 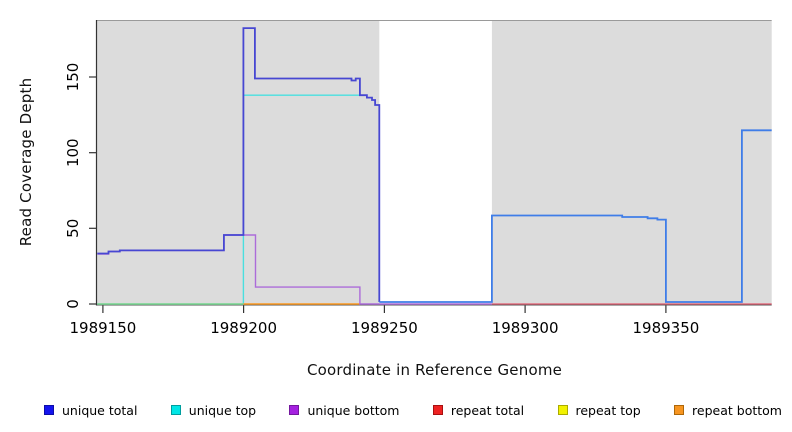 What do you see at coordinates (243, 328) in the screenshot?
I see `x-tick-label: 1989200` at bounding box center [243, 328].